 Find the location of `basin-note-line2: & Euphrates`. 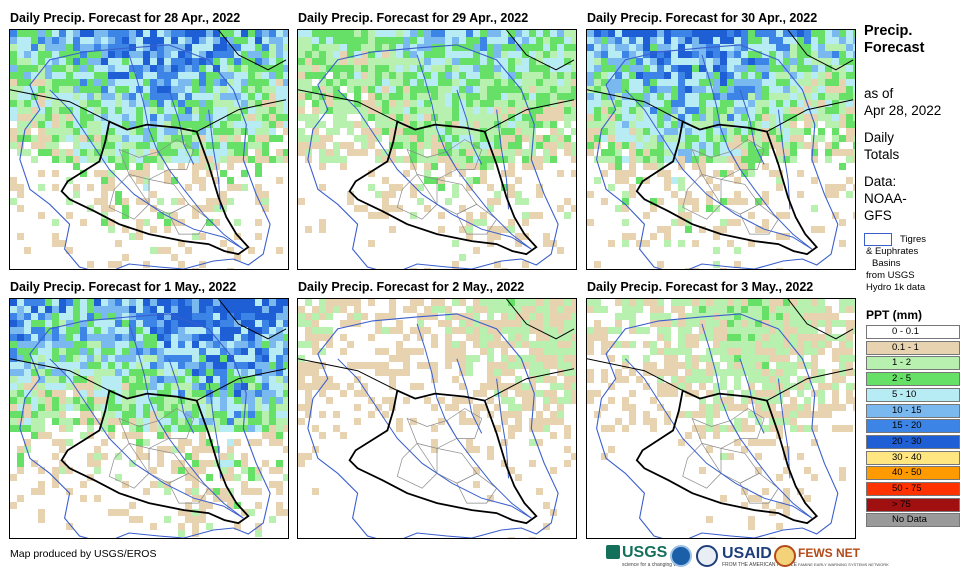

basin-note-line2: & Euphrates is located at coordinates (892, 251).